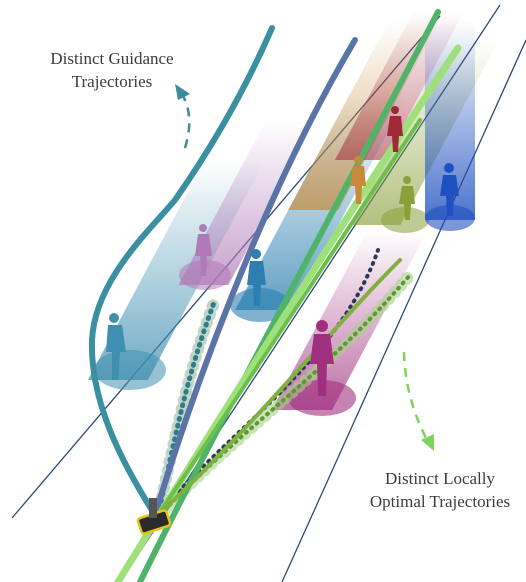 This screenshot has height=582, width=526. I want to click on guidance-arrow-shaft, so click(185, 121).